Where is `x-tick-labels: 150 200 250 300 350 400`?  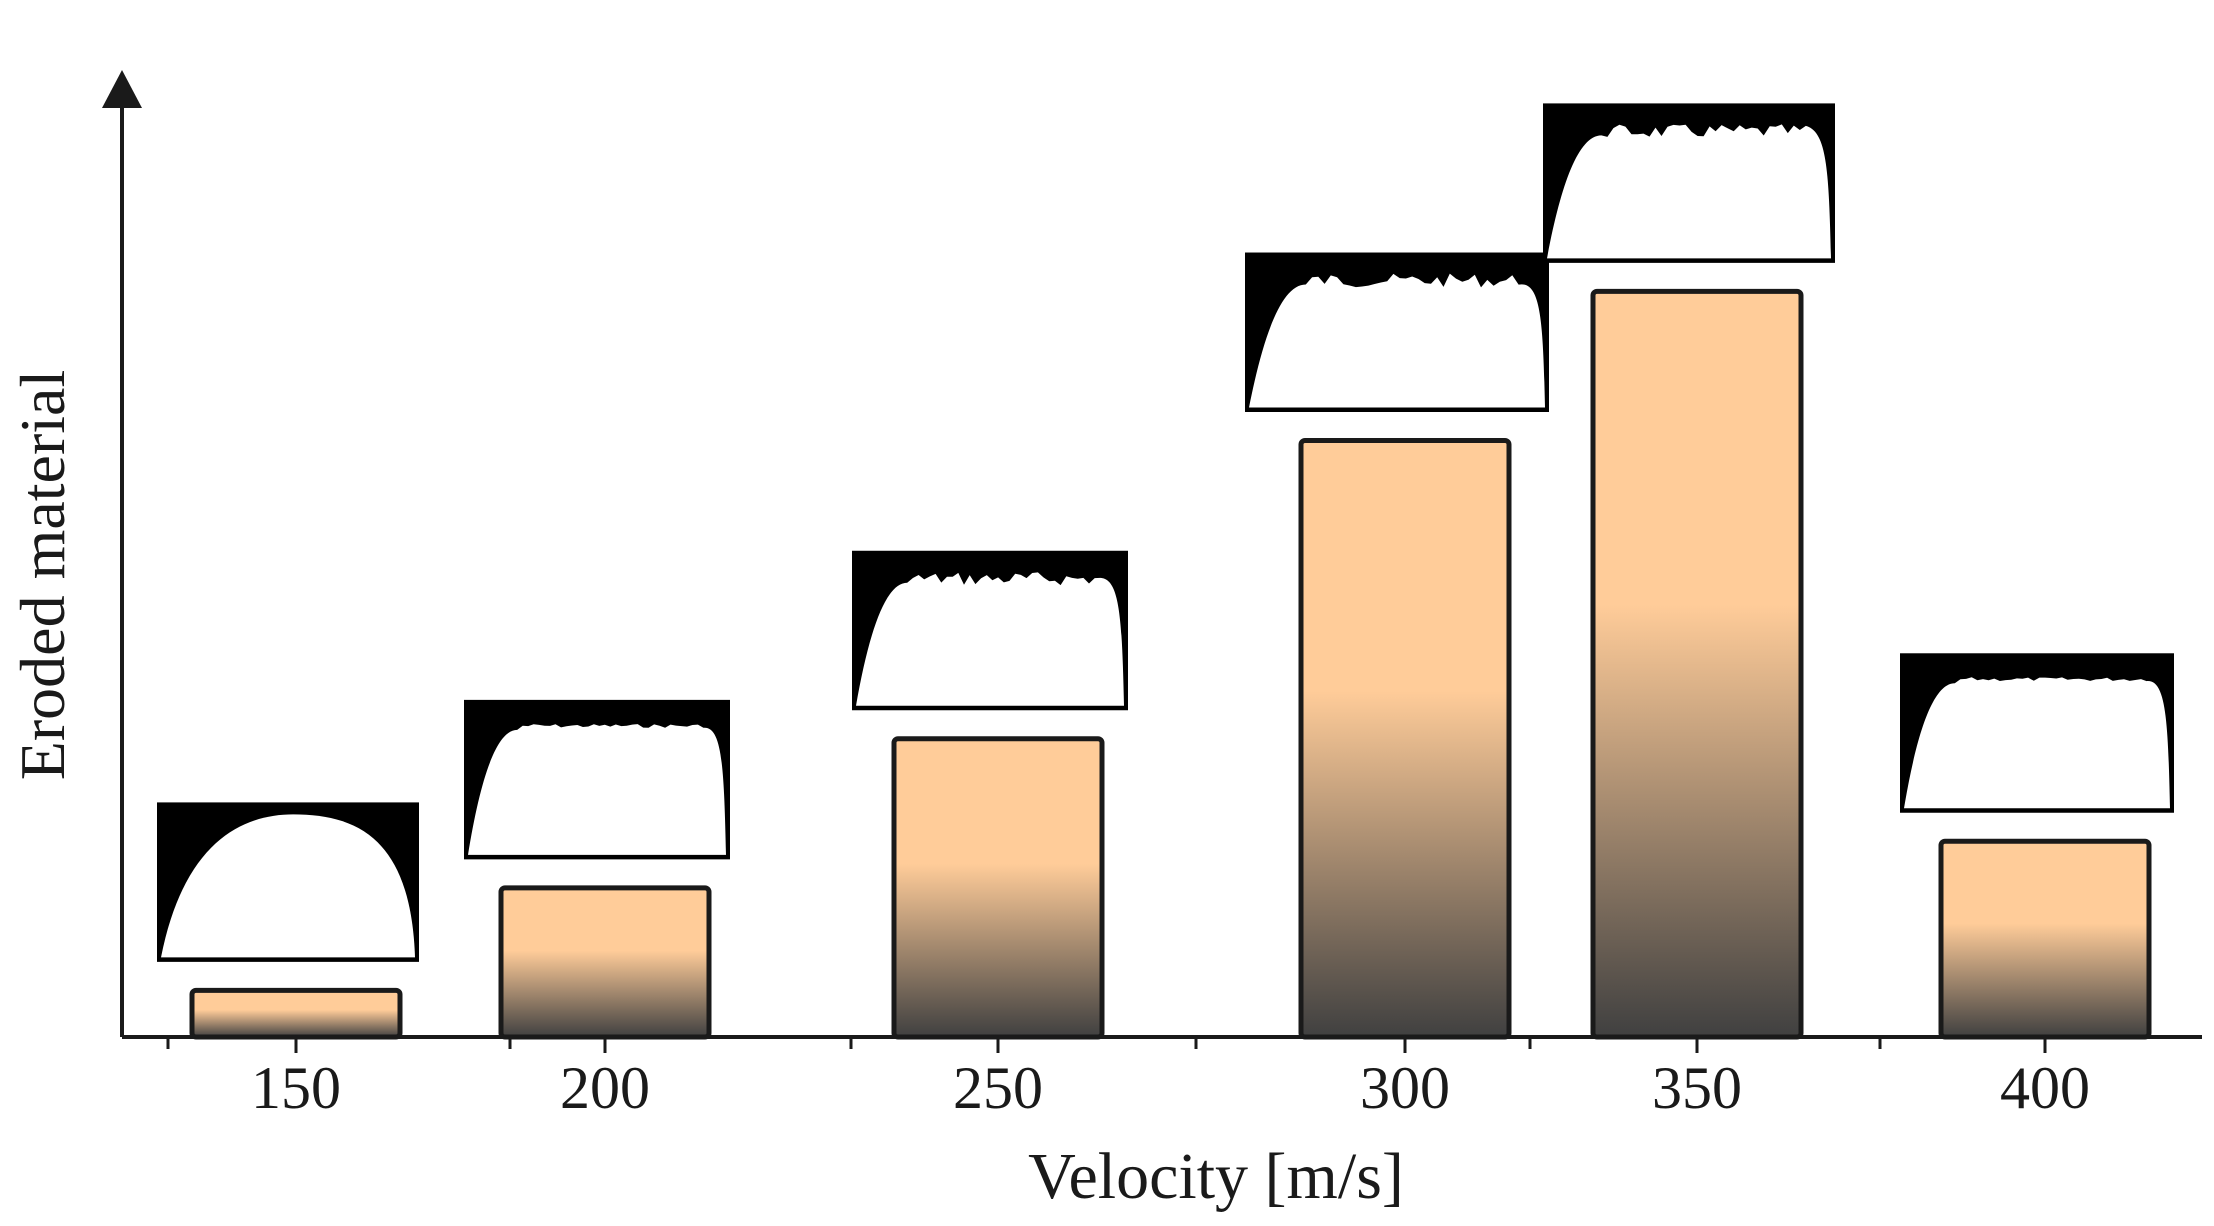
x-tick-labels: 150 200 250 300 350 400 is located at coordinates (1170, 1088).